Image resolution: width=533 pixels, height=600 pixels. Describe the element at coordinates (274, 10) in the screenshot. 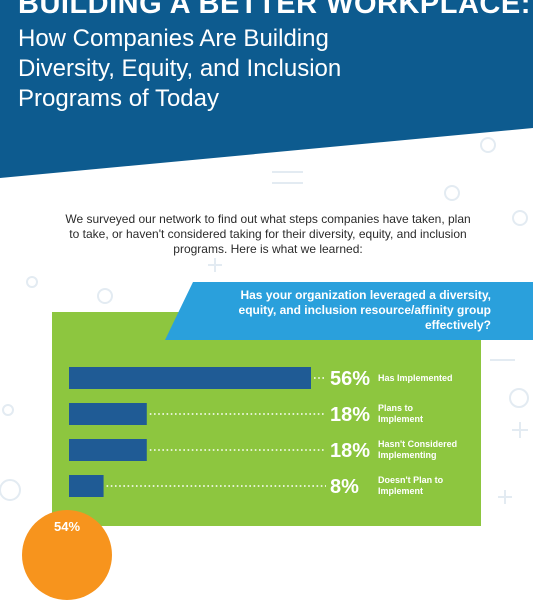

I see `headline: BUILDING A BETTER WORKPLACE:` at that location.